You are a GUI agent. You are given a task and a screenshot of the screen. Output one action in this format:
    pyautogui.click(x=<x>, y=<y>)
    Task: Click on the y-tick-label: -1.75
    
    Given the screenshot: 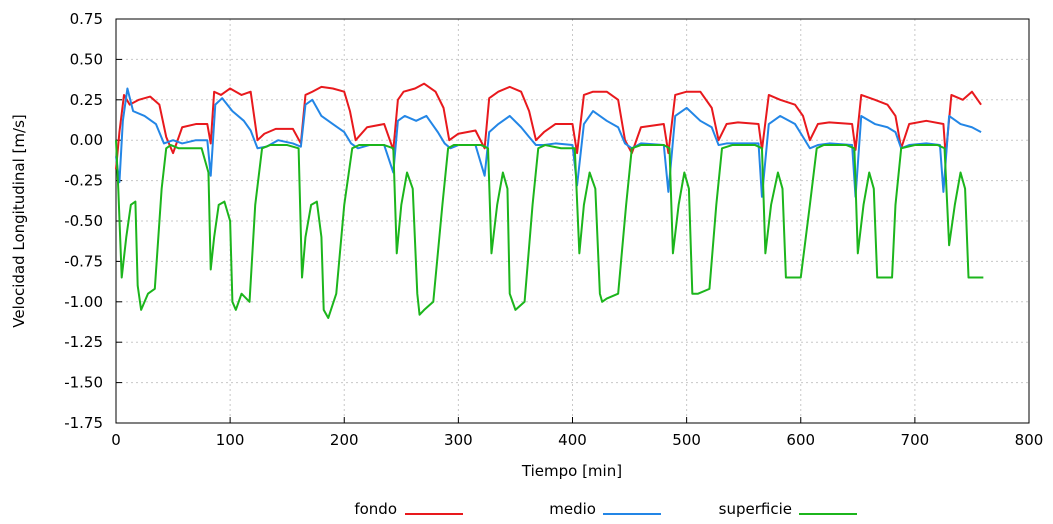 What is the action you would take?
    pyautogui.click(x=83, y=423)
    